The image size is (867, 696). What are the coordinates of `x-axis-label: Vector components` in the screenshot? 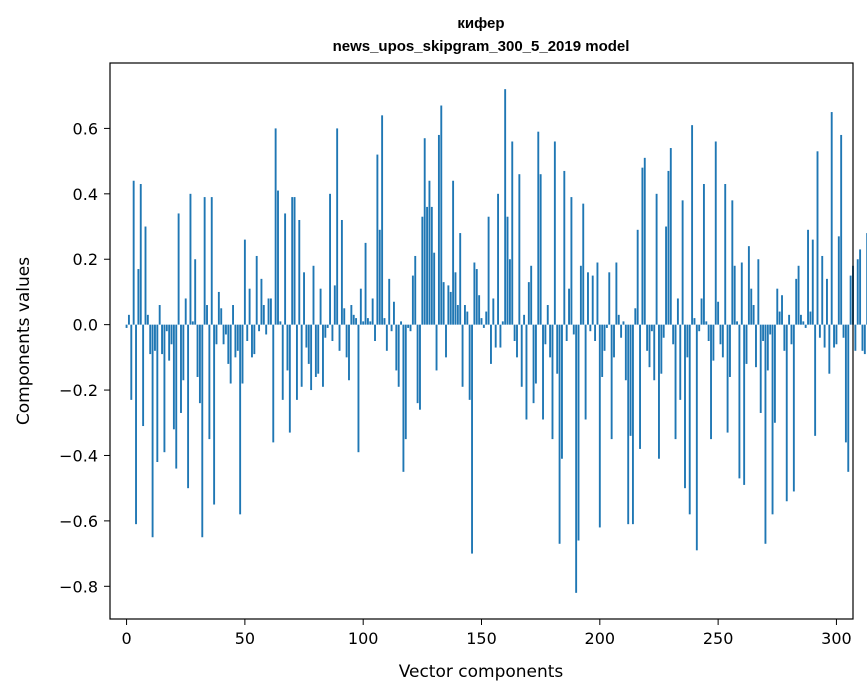 It's located at (481, 672).